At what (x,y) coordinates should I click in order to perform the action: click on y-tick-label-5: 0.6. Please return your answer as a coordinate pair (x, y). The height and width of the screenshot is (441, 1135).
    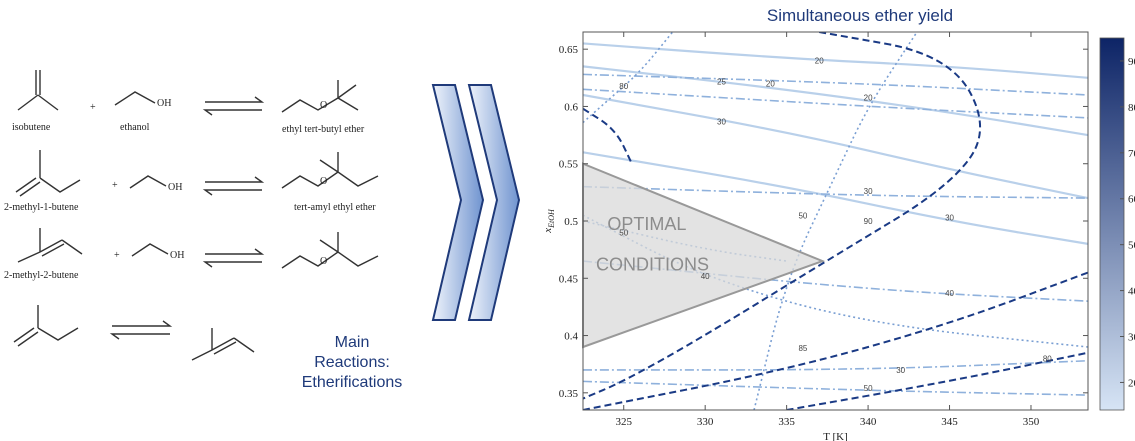
    Looking at the image, I should click on (571, 107).